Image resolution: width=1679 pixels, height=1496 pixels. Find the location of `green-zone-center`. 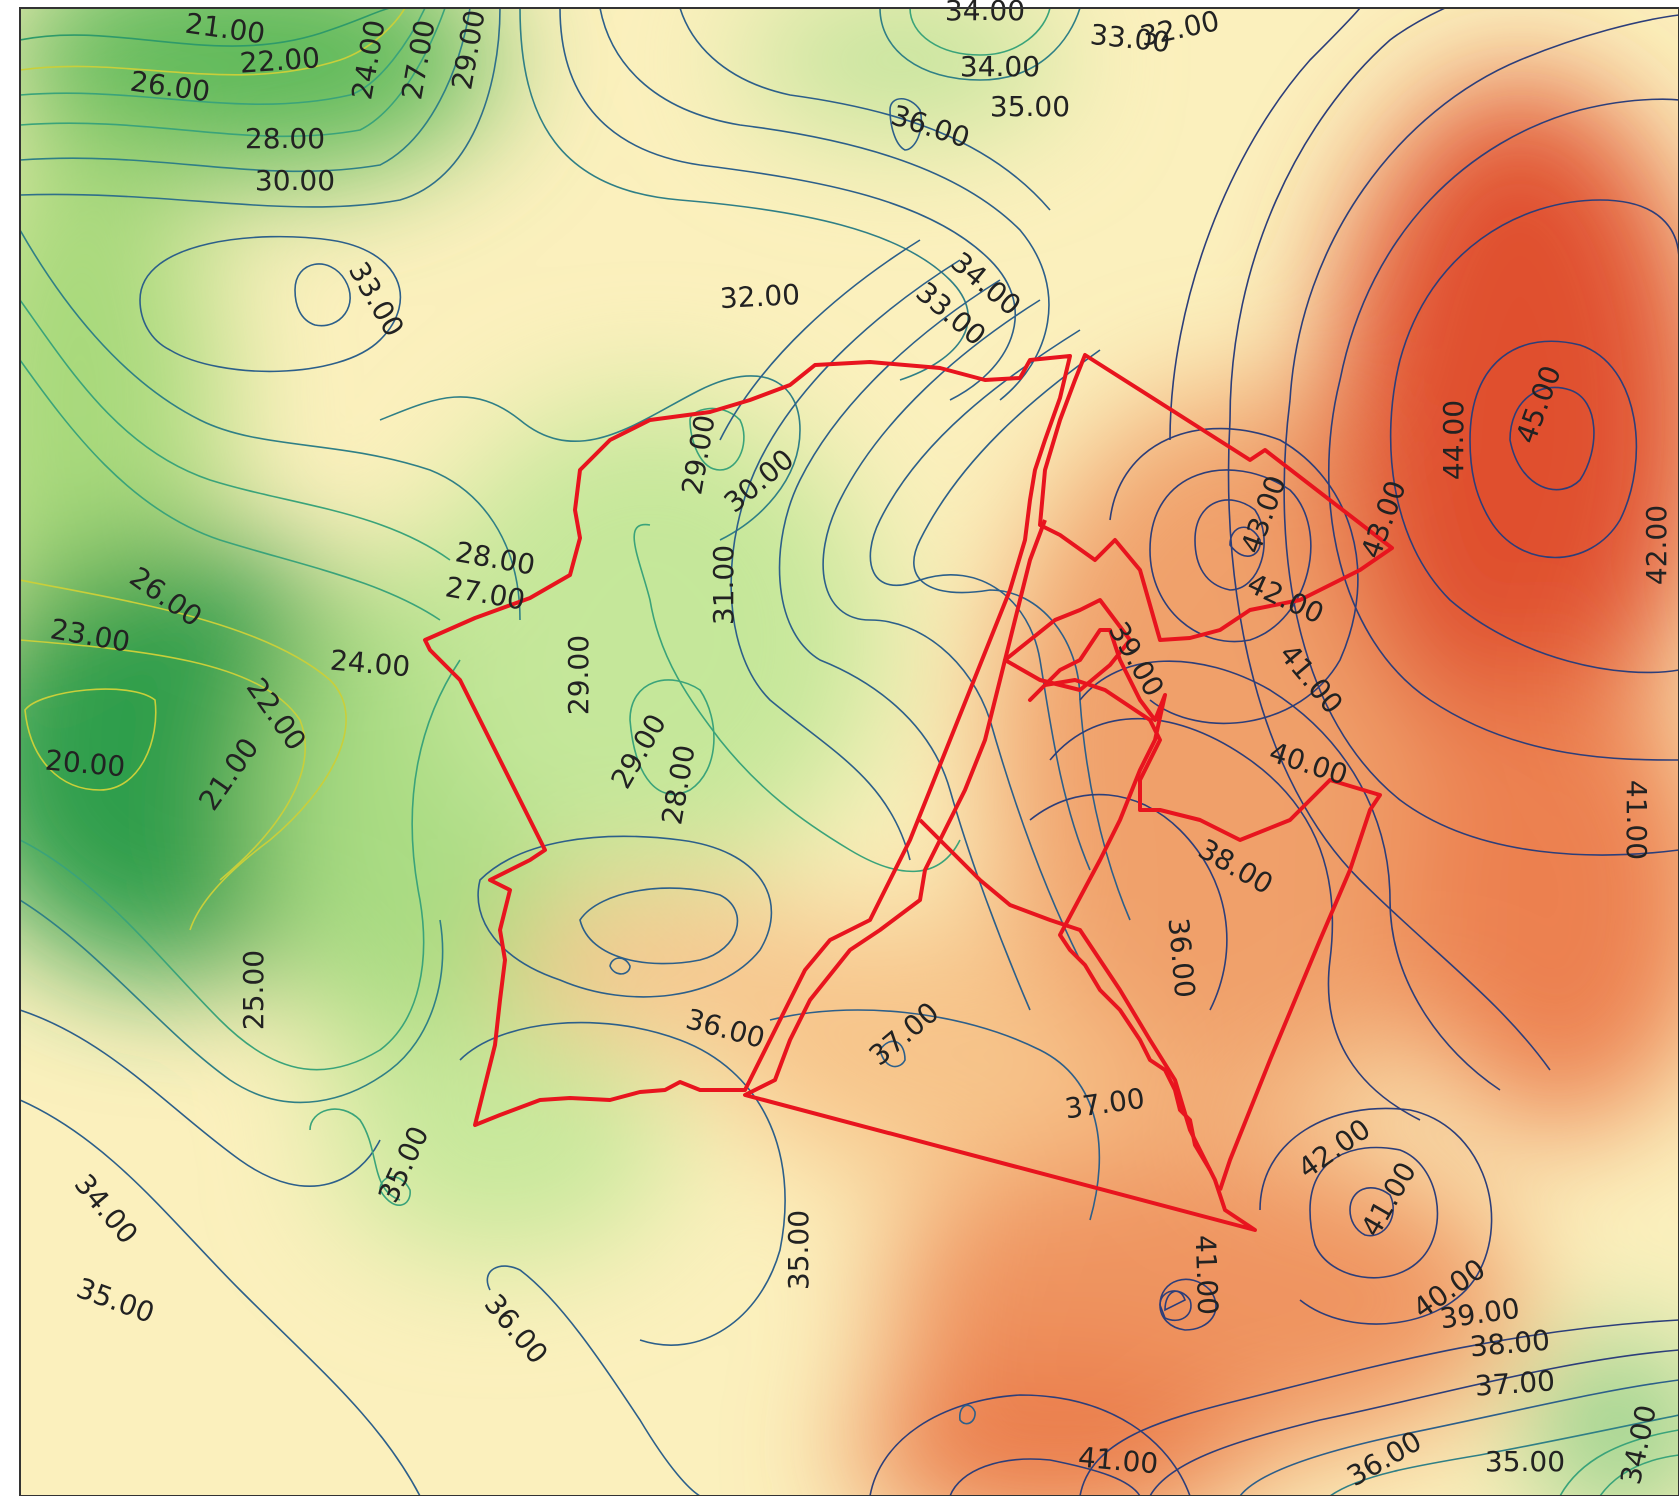

green-zone-center is located at coordinates (650, 640).